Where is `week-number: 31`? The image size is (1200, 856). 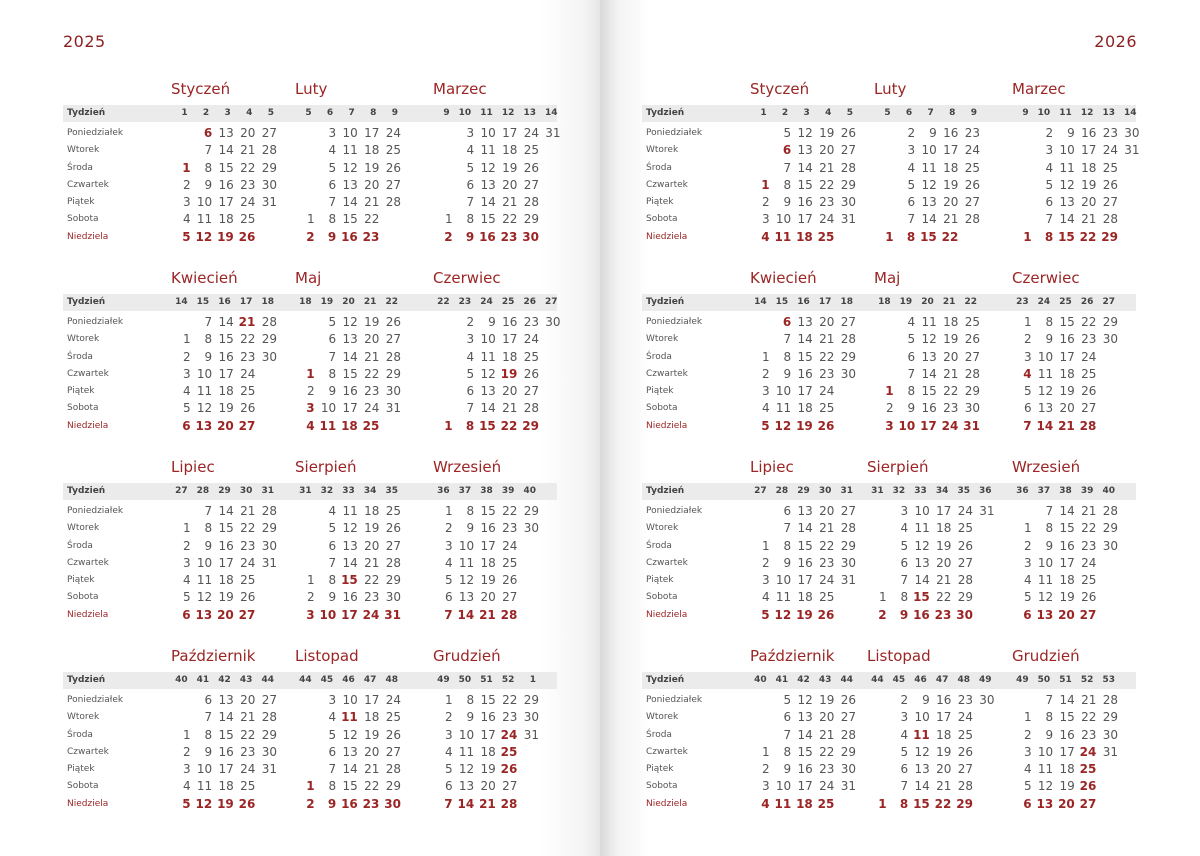
week-number: 31 is located at coordinates (877, 491).